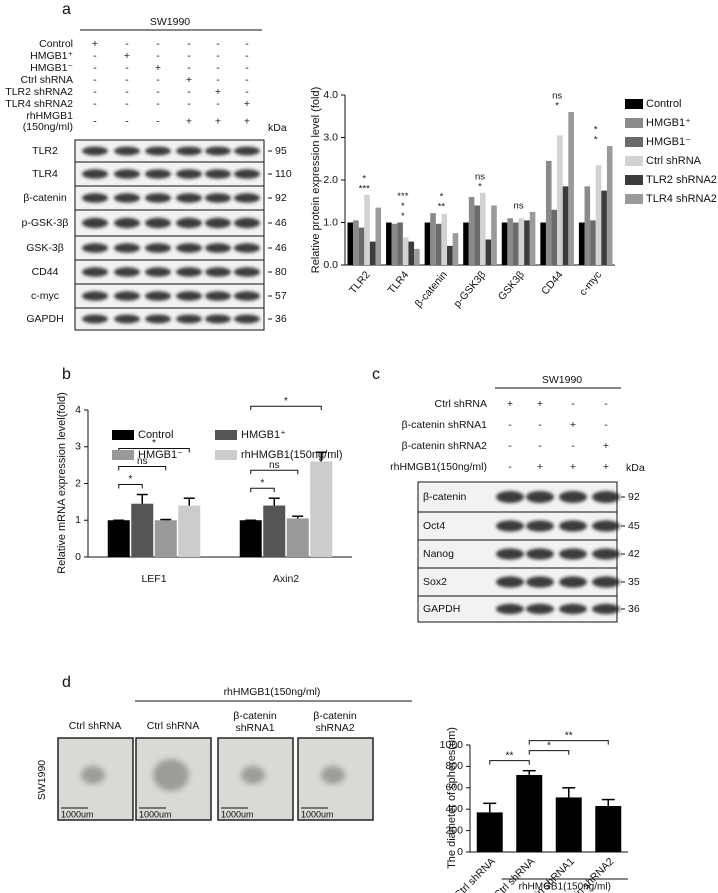  What do you see at coordinates (511, 286) in the screenshot?
I see `x-tick-label: GSK3β` at bounding box center [511, 286].